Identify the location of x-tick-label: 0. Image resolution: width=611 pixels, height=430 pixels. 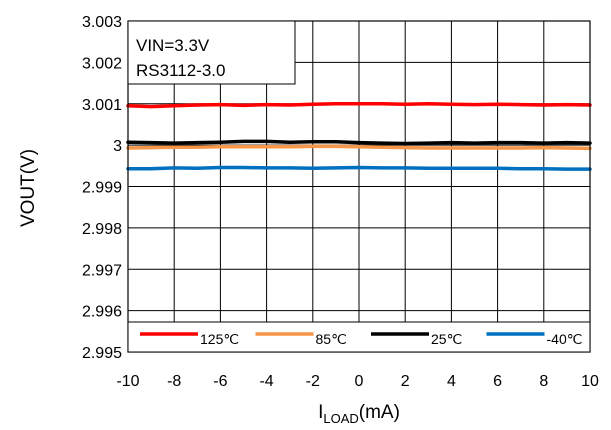
(359, 381).